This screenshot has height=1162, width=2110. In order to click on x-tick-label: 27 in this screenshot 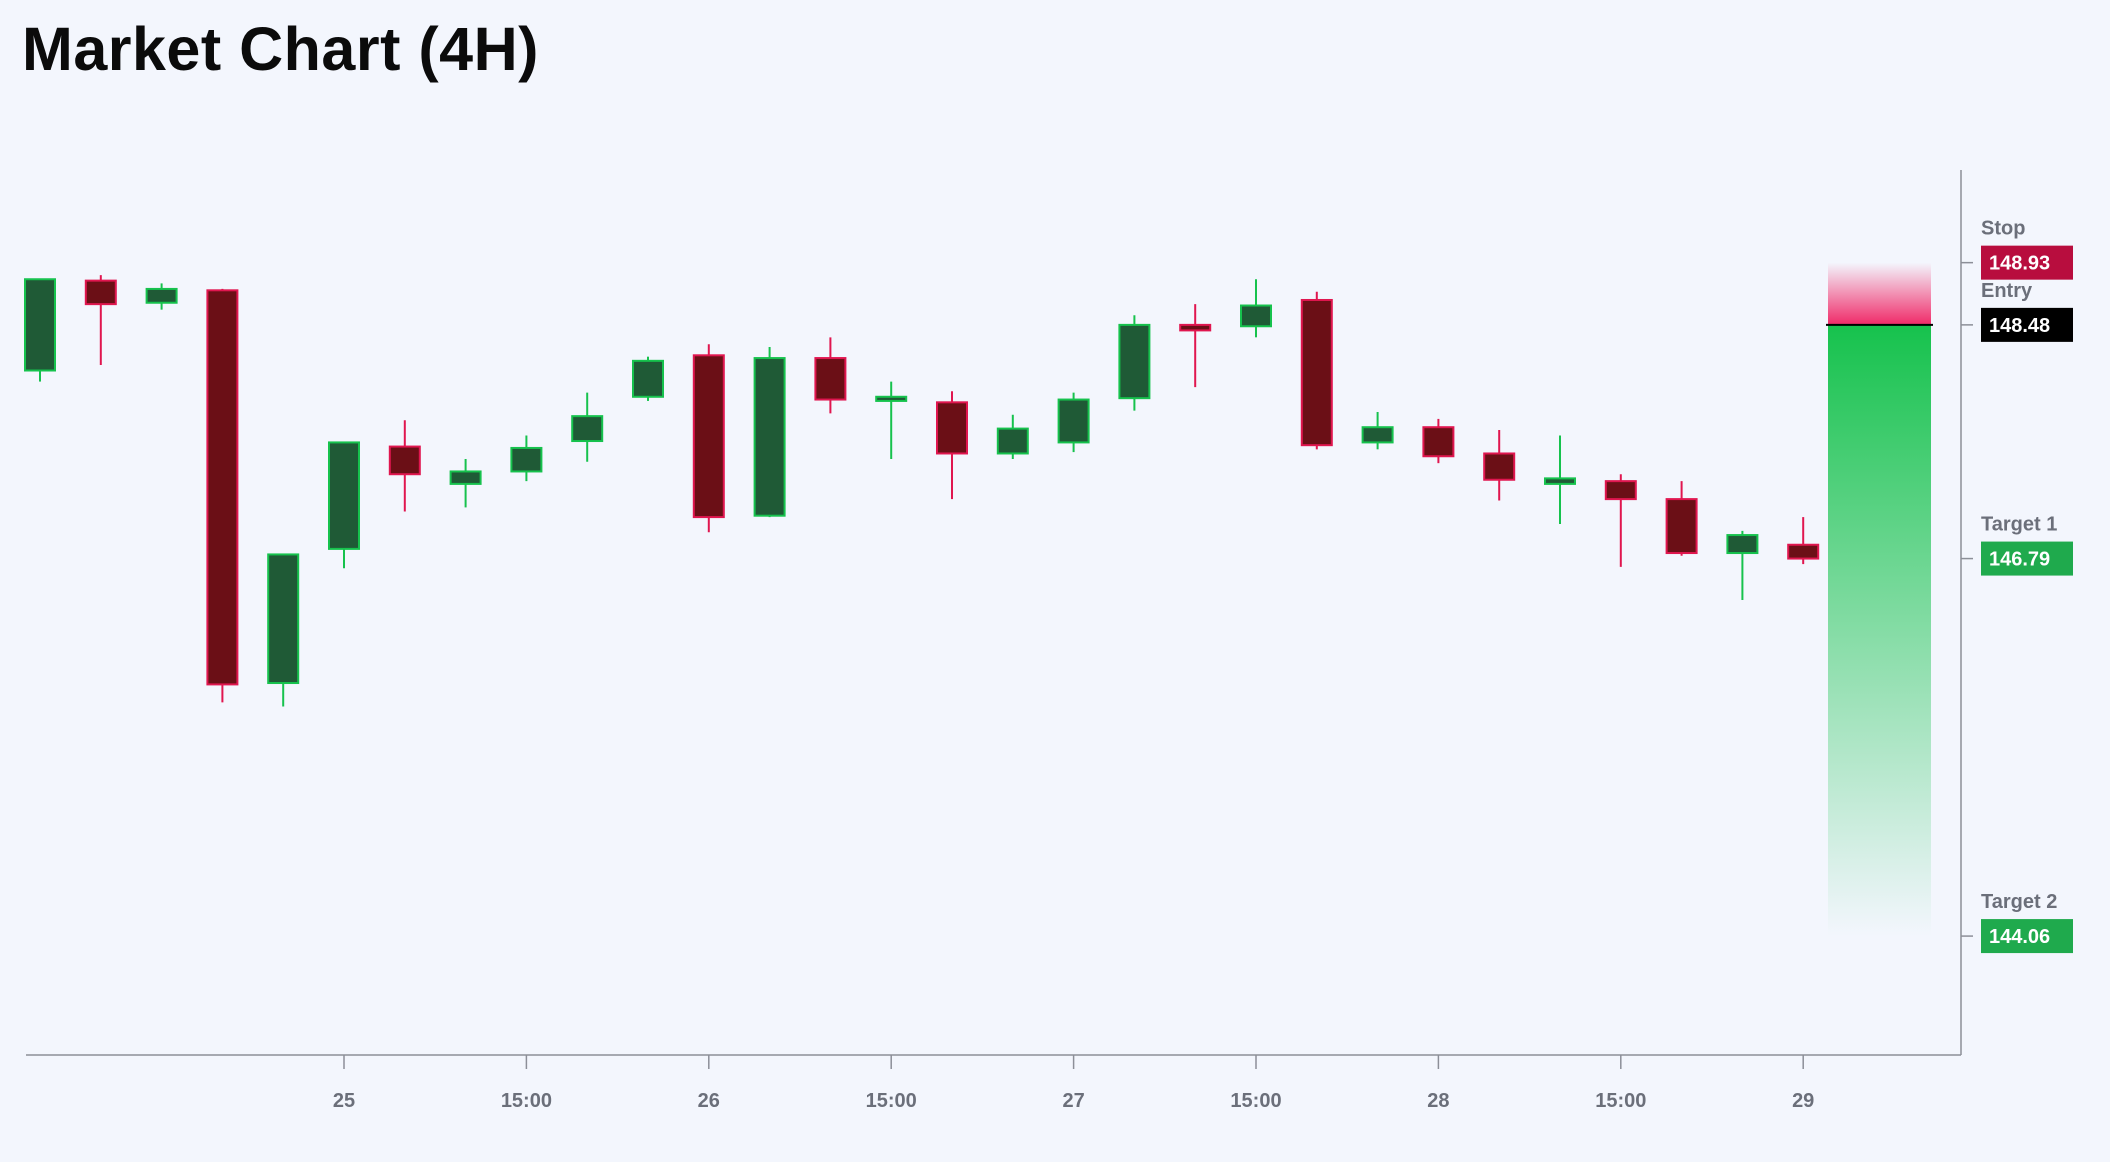, I will do `click(1073, 1101)`.